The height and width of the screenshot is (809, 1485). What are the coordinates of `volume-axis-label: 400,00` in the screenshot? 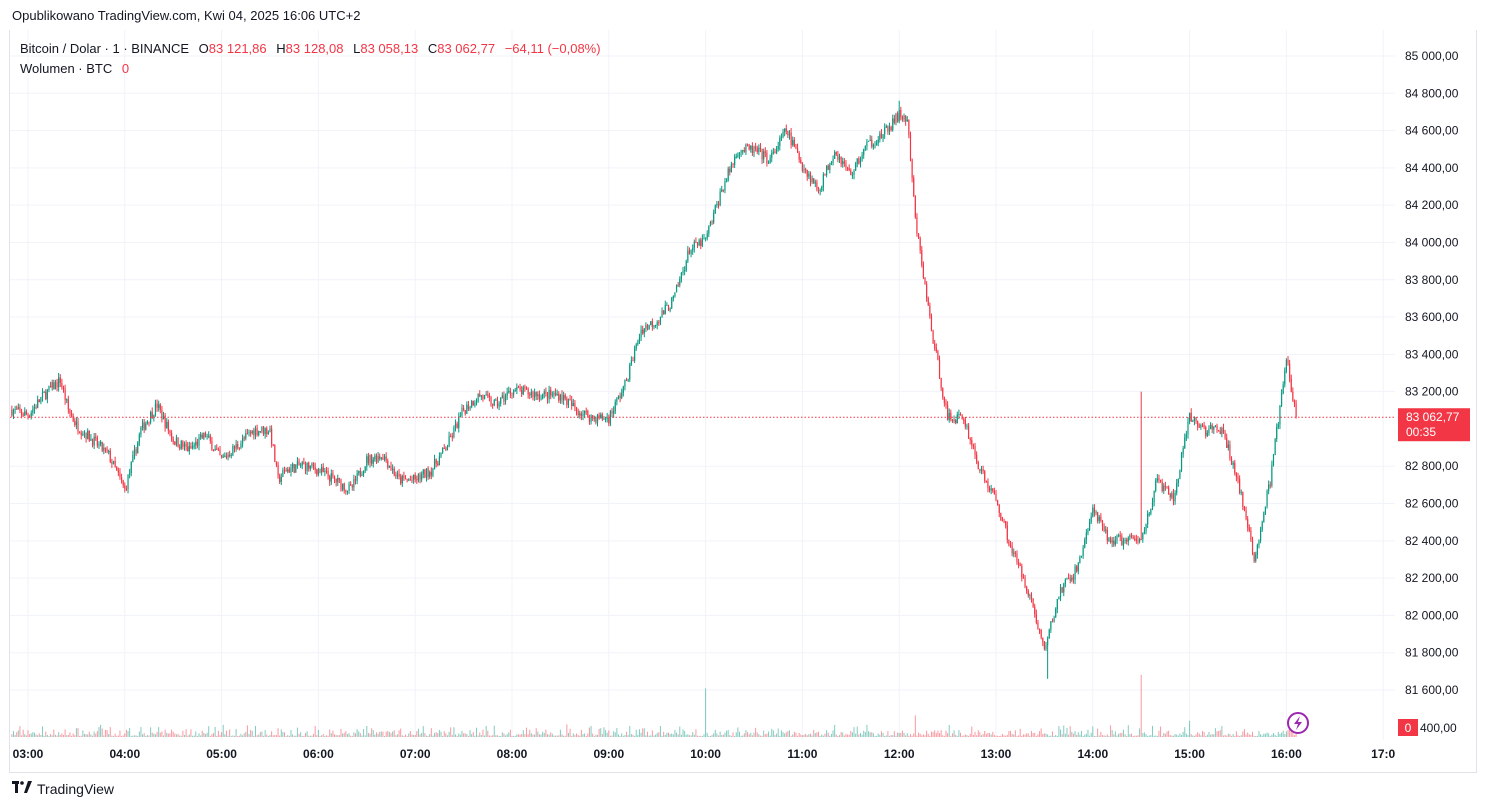 It's located at (1438, 728).